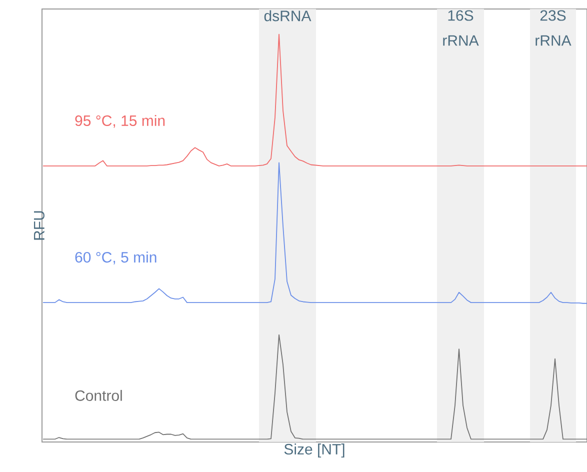 Image resolution: width=587 pixels, height=472 pixels. Describe the element at coordinates (314, 451) in the screenshot. I see `x-axis-title: Size [NT]` at that location.